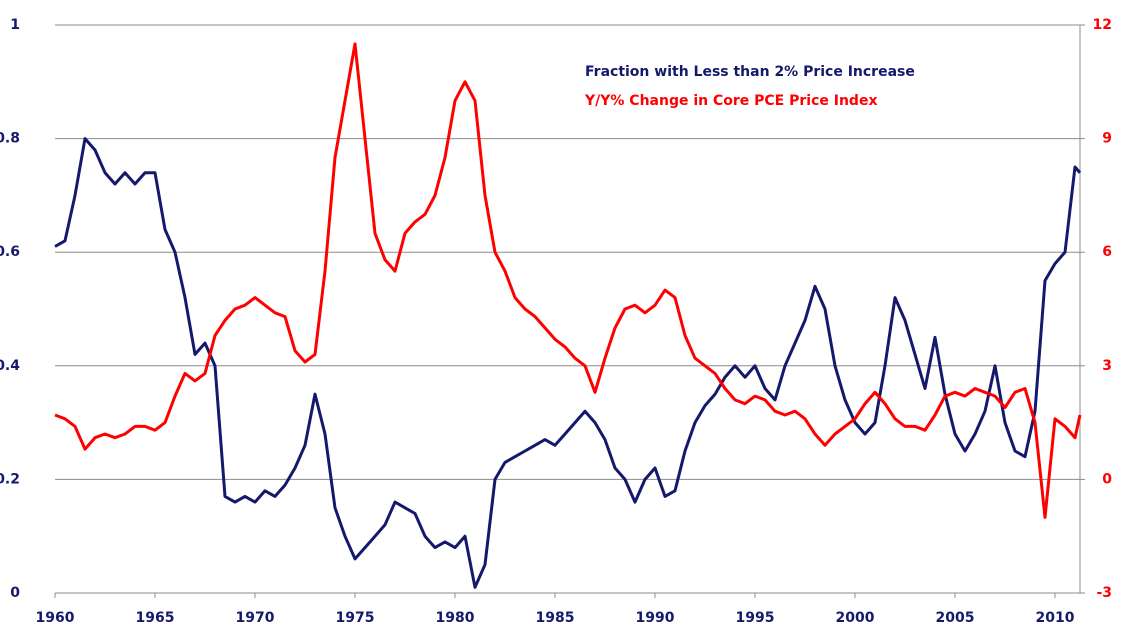  Describe the element at coordinates (655, 618) in the screenshot. I see `x-tick-label: 1990` at that location.